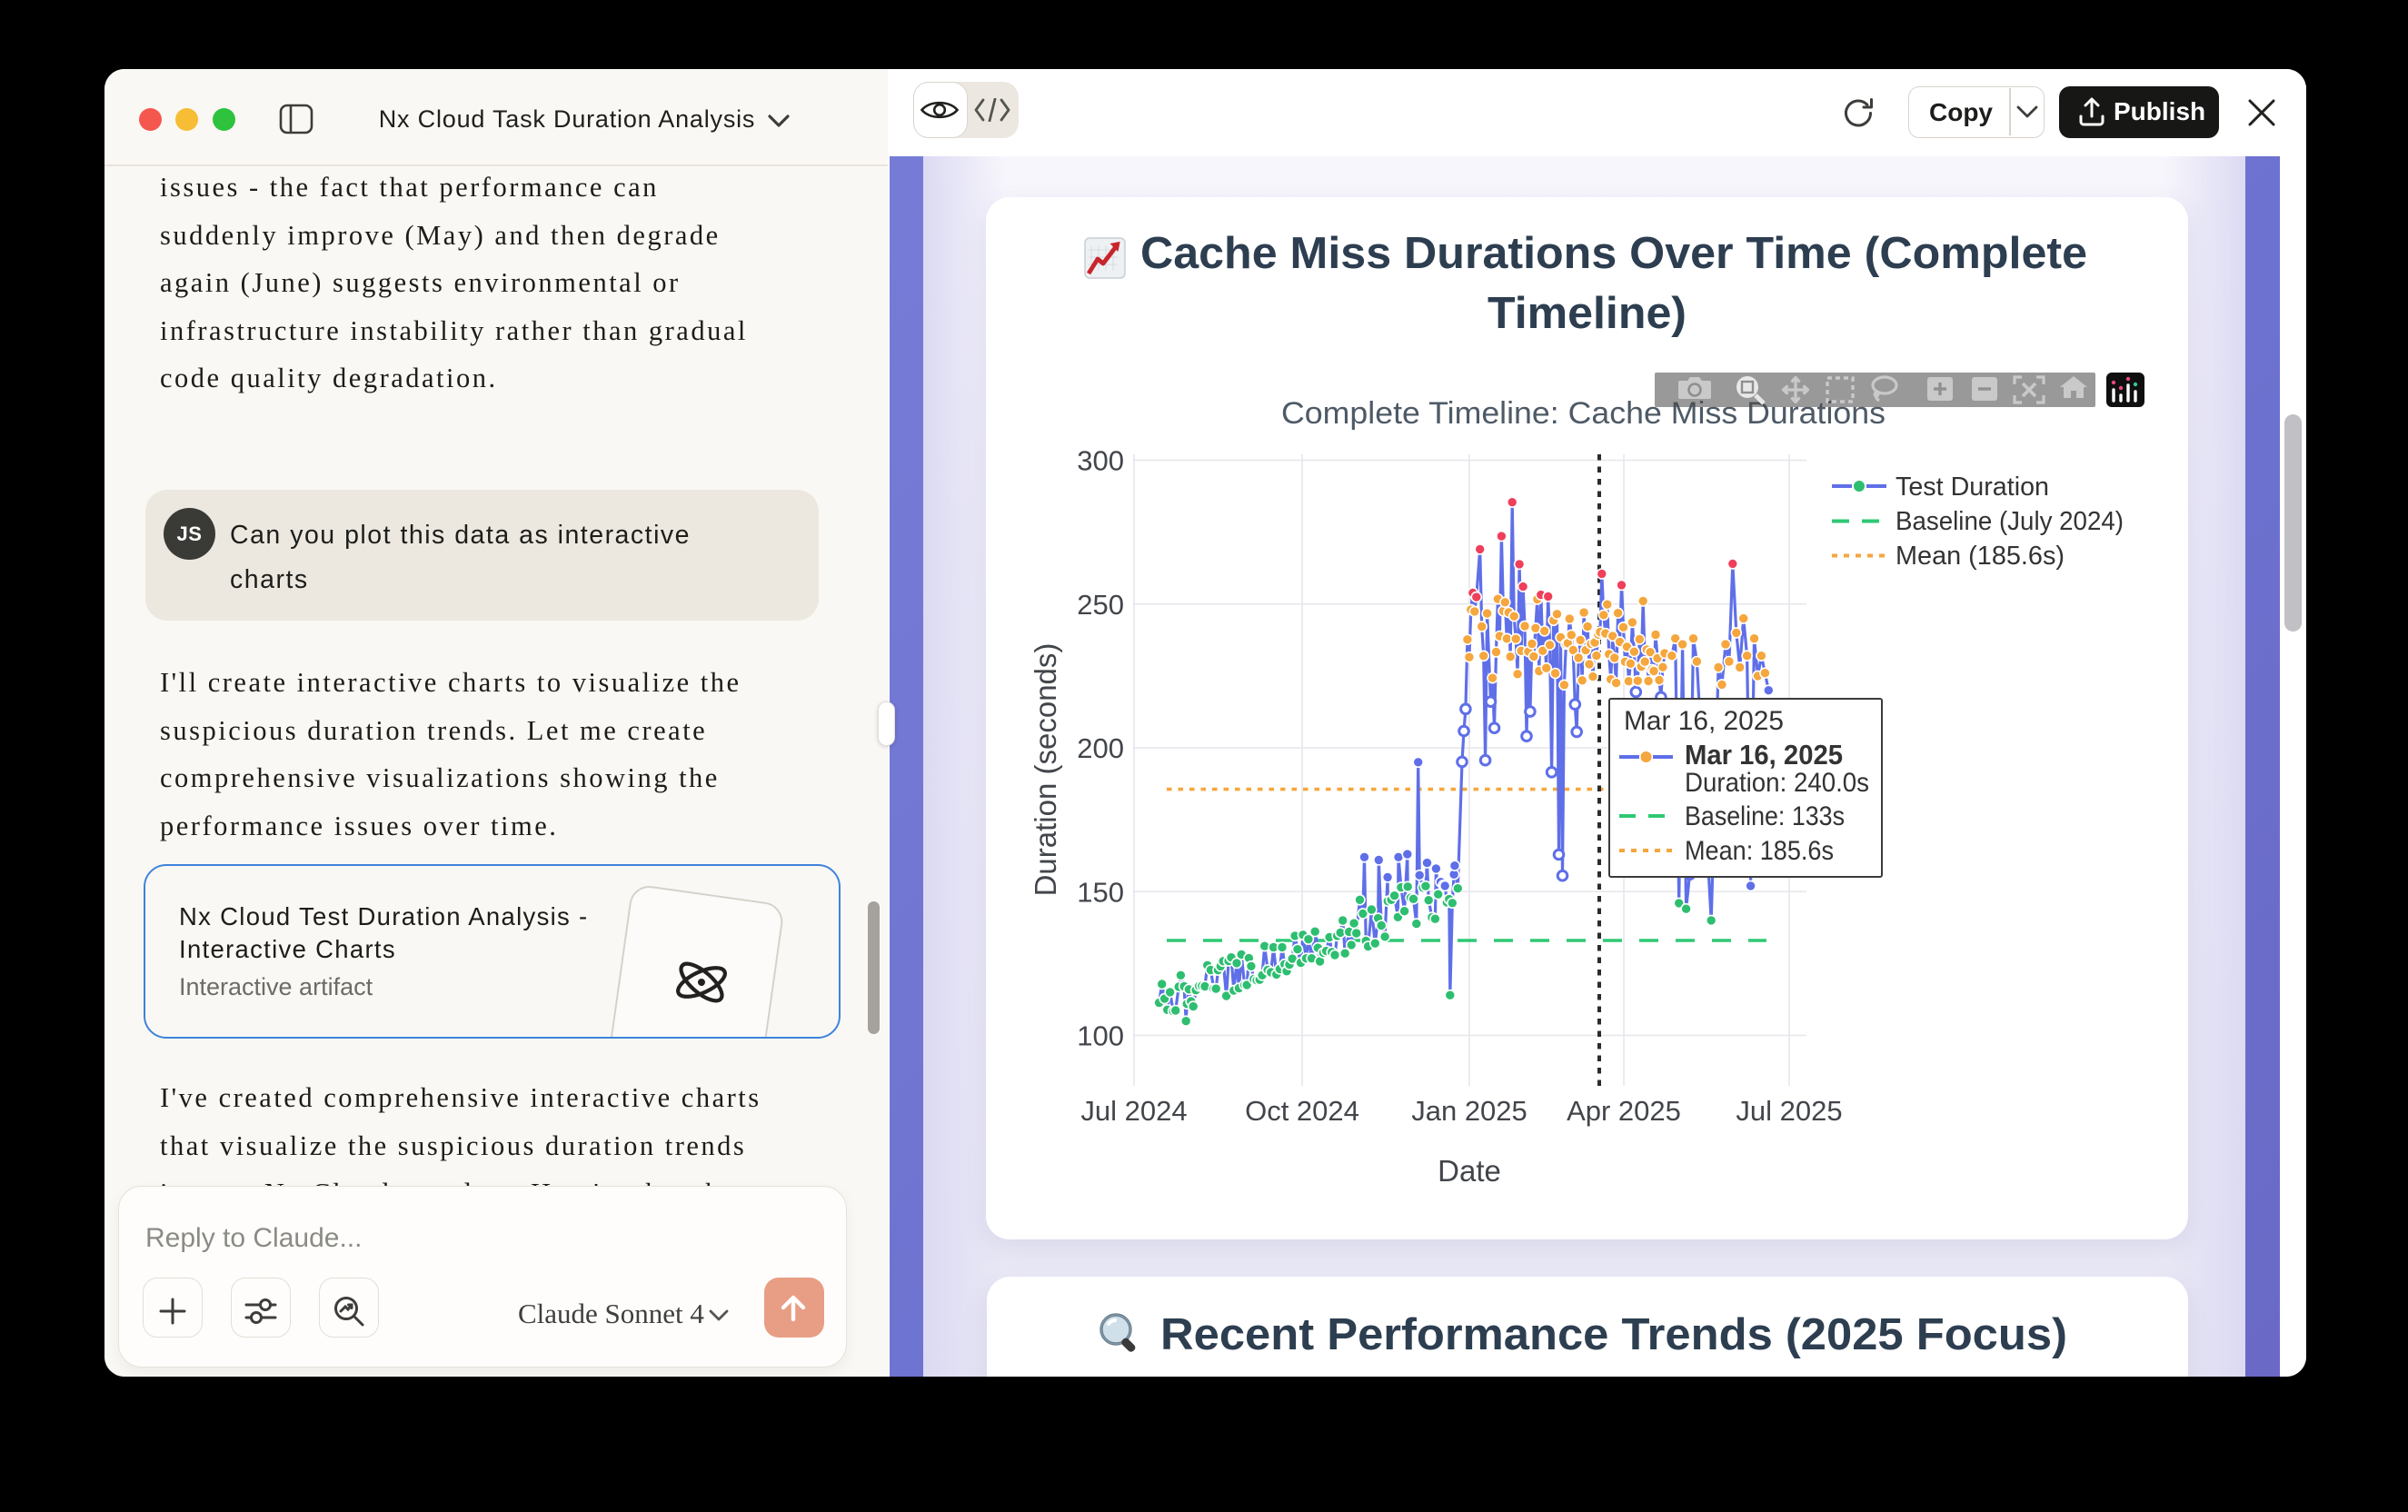  I want to click on svg-text: Mean (185.6s), so click(1980, 556).